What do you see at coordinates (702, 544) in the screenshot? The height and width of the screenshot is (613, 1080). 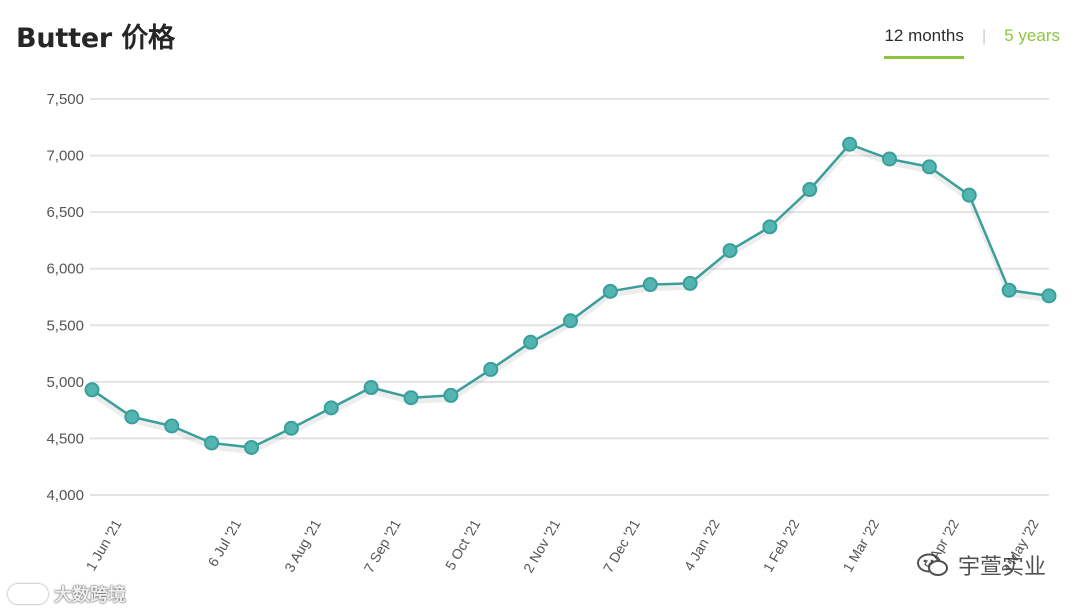 I see `x-tick-label: 4 Jan '22` at bounding box center [702, 544].